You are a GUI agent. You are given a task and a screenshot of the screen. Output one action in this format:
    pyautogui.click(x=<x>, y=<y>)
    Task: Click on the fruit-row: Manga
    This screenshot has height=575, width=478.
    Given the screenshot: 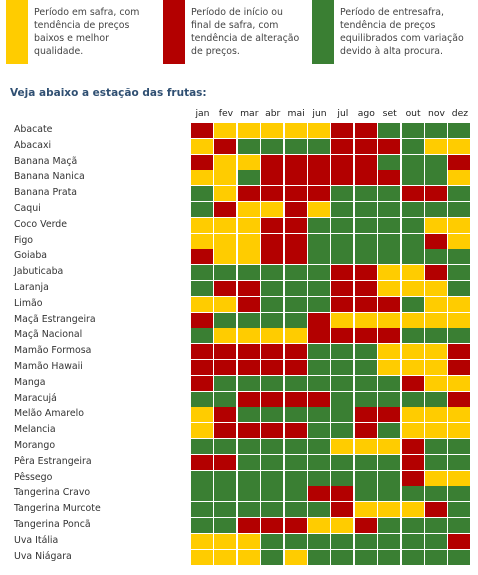 What is the action you would take?
    pyautogui.click(x=239, y=383)
    